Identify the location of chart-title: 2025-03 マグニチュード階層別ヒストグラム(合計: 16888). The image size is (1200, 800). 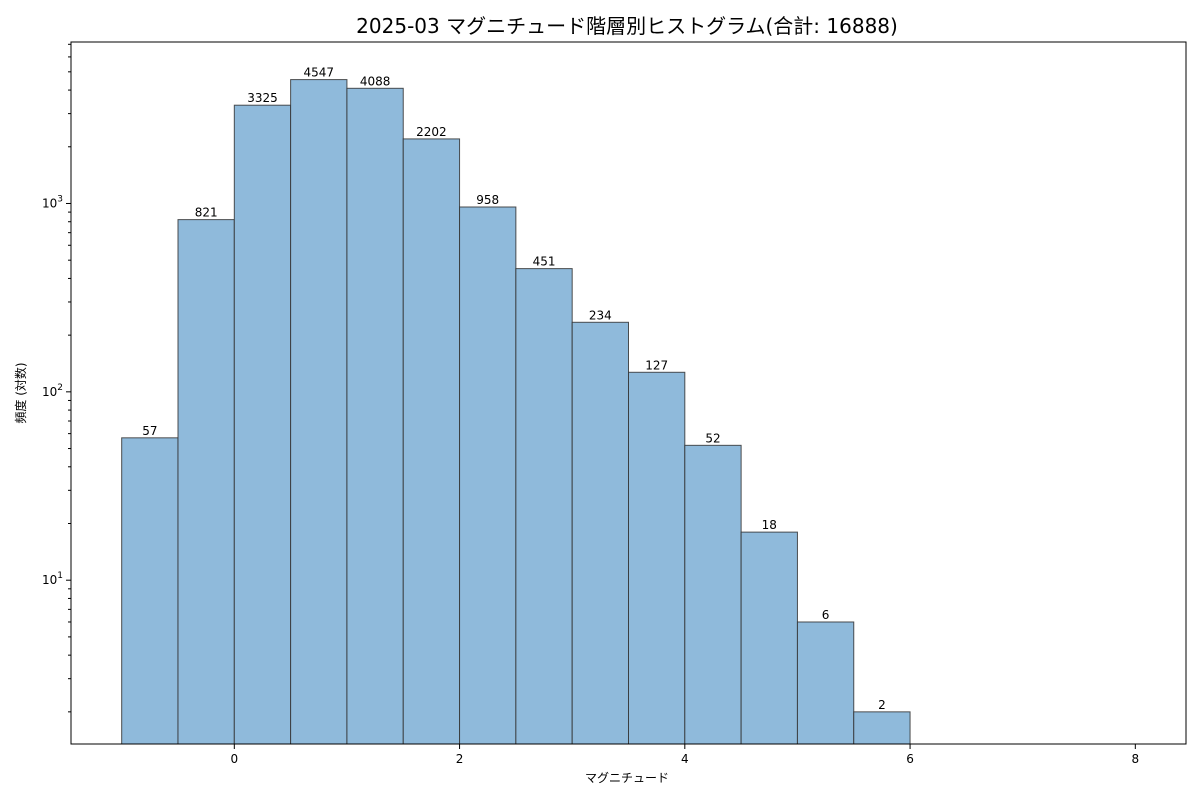
(627, 26).